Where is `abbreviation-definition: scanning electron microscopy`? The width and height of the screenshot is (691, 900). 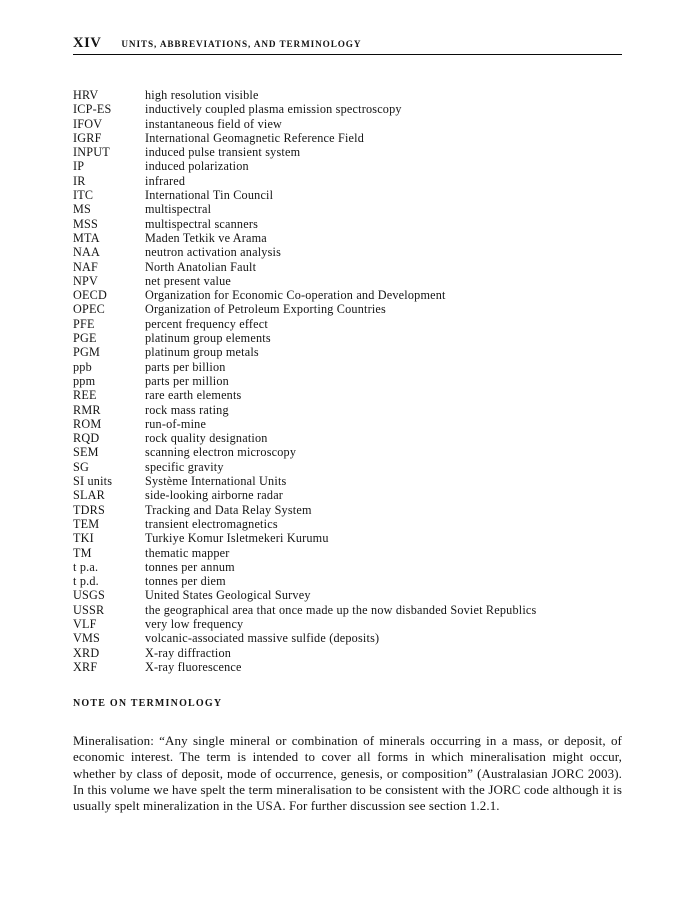 abbreviation-definition: scanning electron microscopy is located at coordinates (221, 452).